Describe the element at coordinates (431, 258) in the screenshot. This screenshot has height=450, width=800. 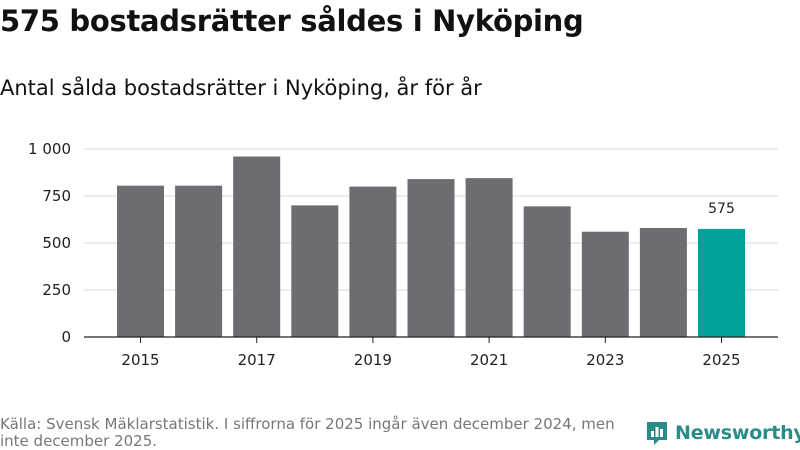
I see `bar-2020` at that location.